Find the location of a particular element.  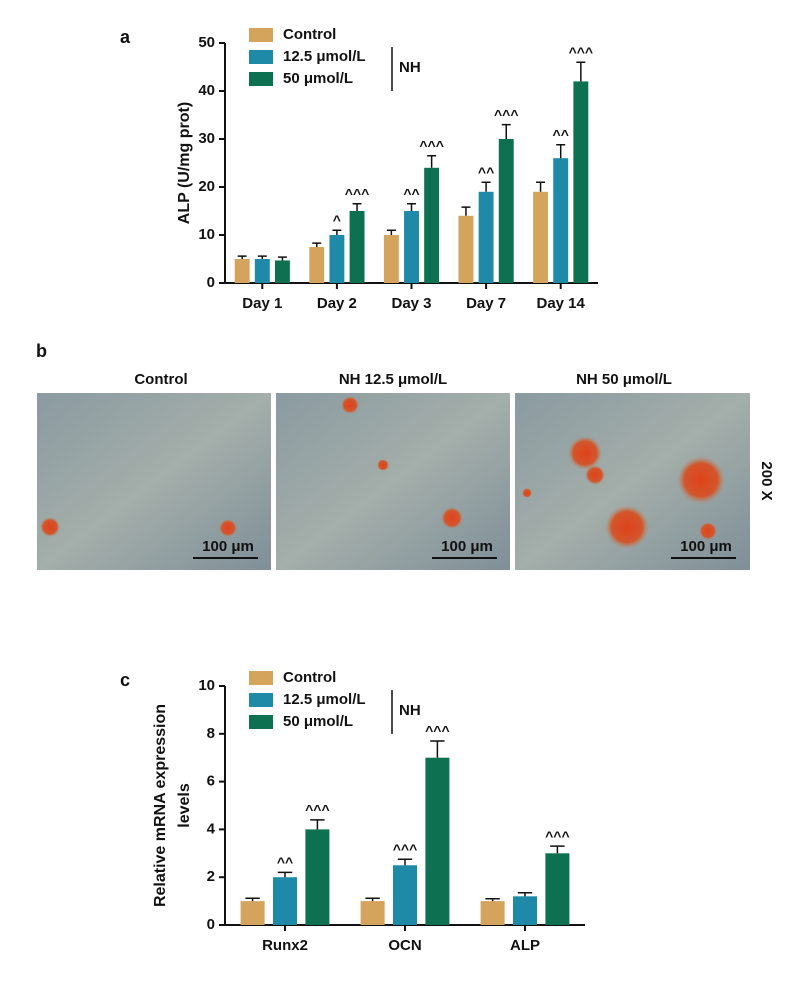

significance: ^^ is located at coordinates (486, 172).